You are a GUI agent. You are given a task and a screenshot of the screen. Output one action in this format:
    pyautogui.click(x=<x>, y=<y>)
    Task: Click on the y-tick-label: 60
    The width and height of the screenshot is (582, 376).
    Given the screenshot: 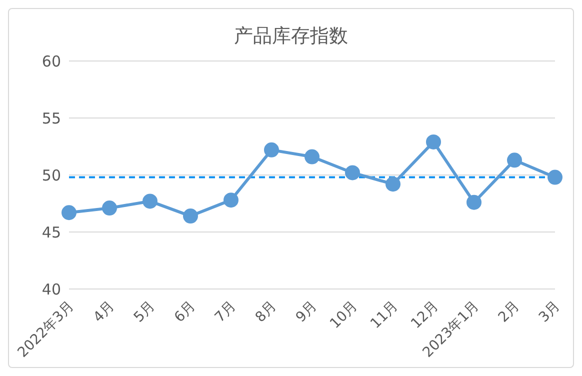 What is the action you would take?
    pyautogui.click(x=51, y=61)
    